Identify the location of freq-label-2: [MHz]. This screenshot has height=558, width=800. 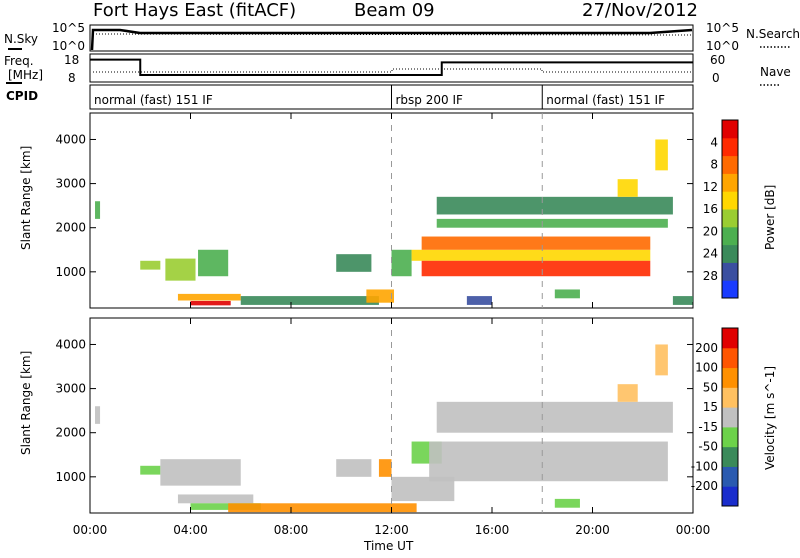
(25, 75).